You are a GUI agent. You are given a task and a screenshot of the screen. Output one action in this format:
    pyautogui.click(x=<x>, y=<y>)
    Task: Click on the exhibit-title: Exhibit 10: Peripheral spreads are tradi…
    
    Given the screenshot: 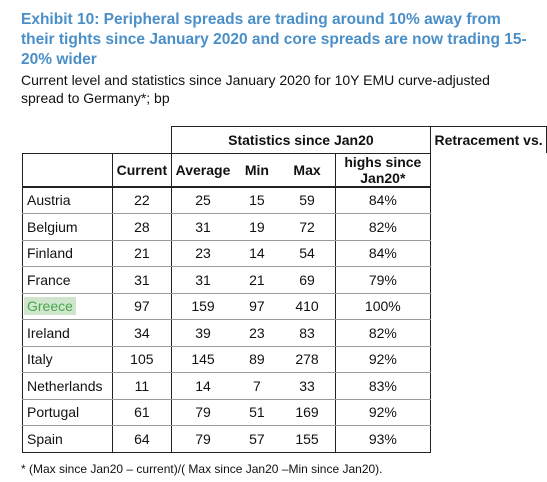 What is the action you would take?
    pyautogui.click(x=274, y=39)
    